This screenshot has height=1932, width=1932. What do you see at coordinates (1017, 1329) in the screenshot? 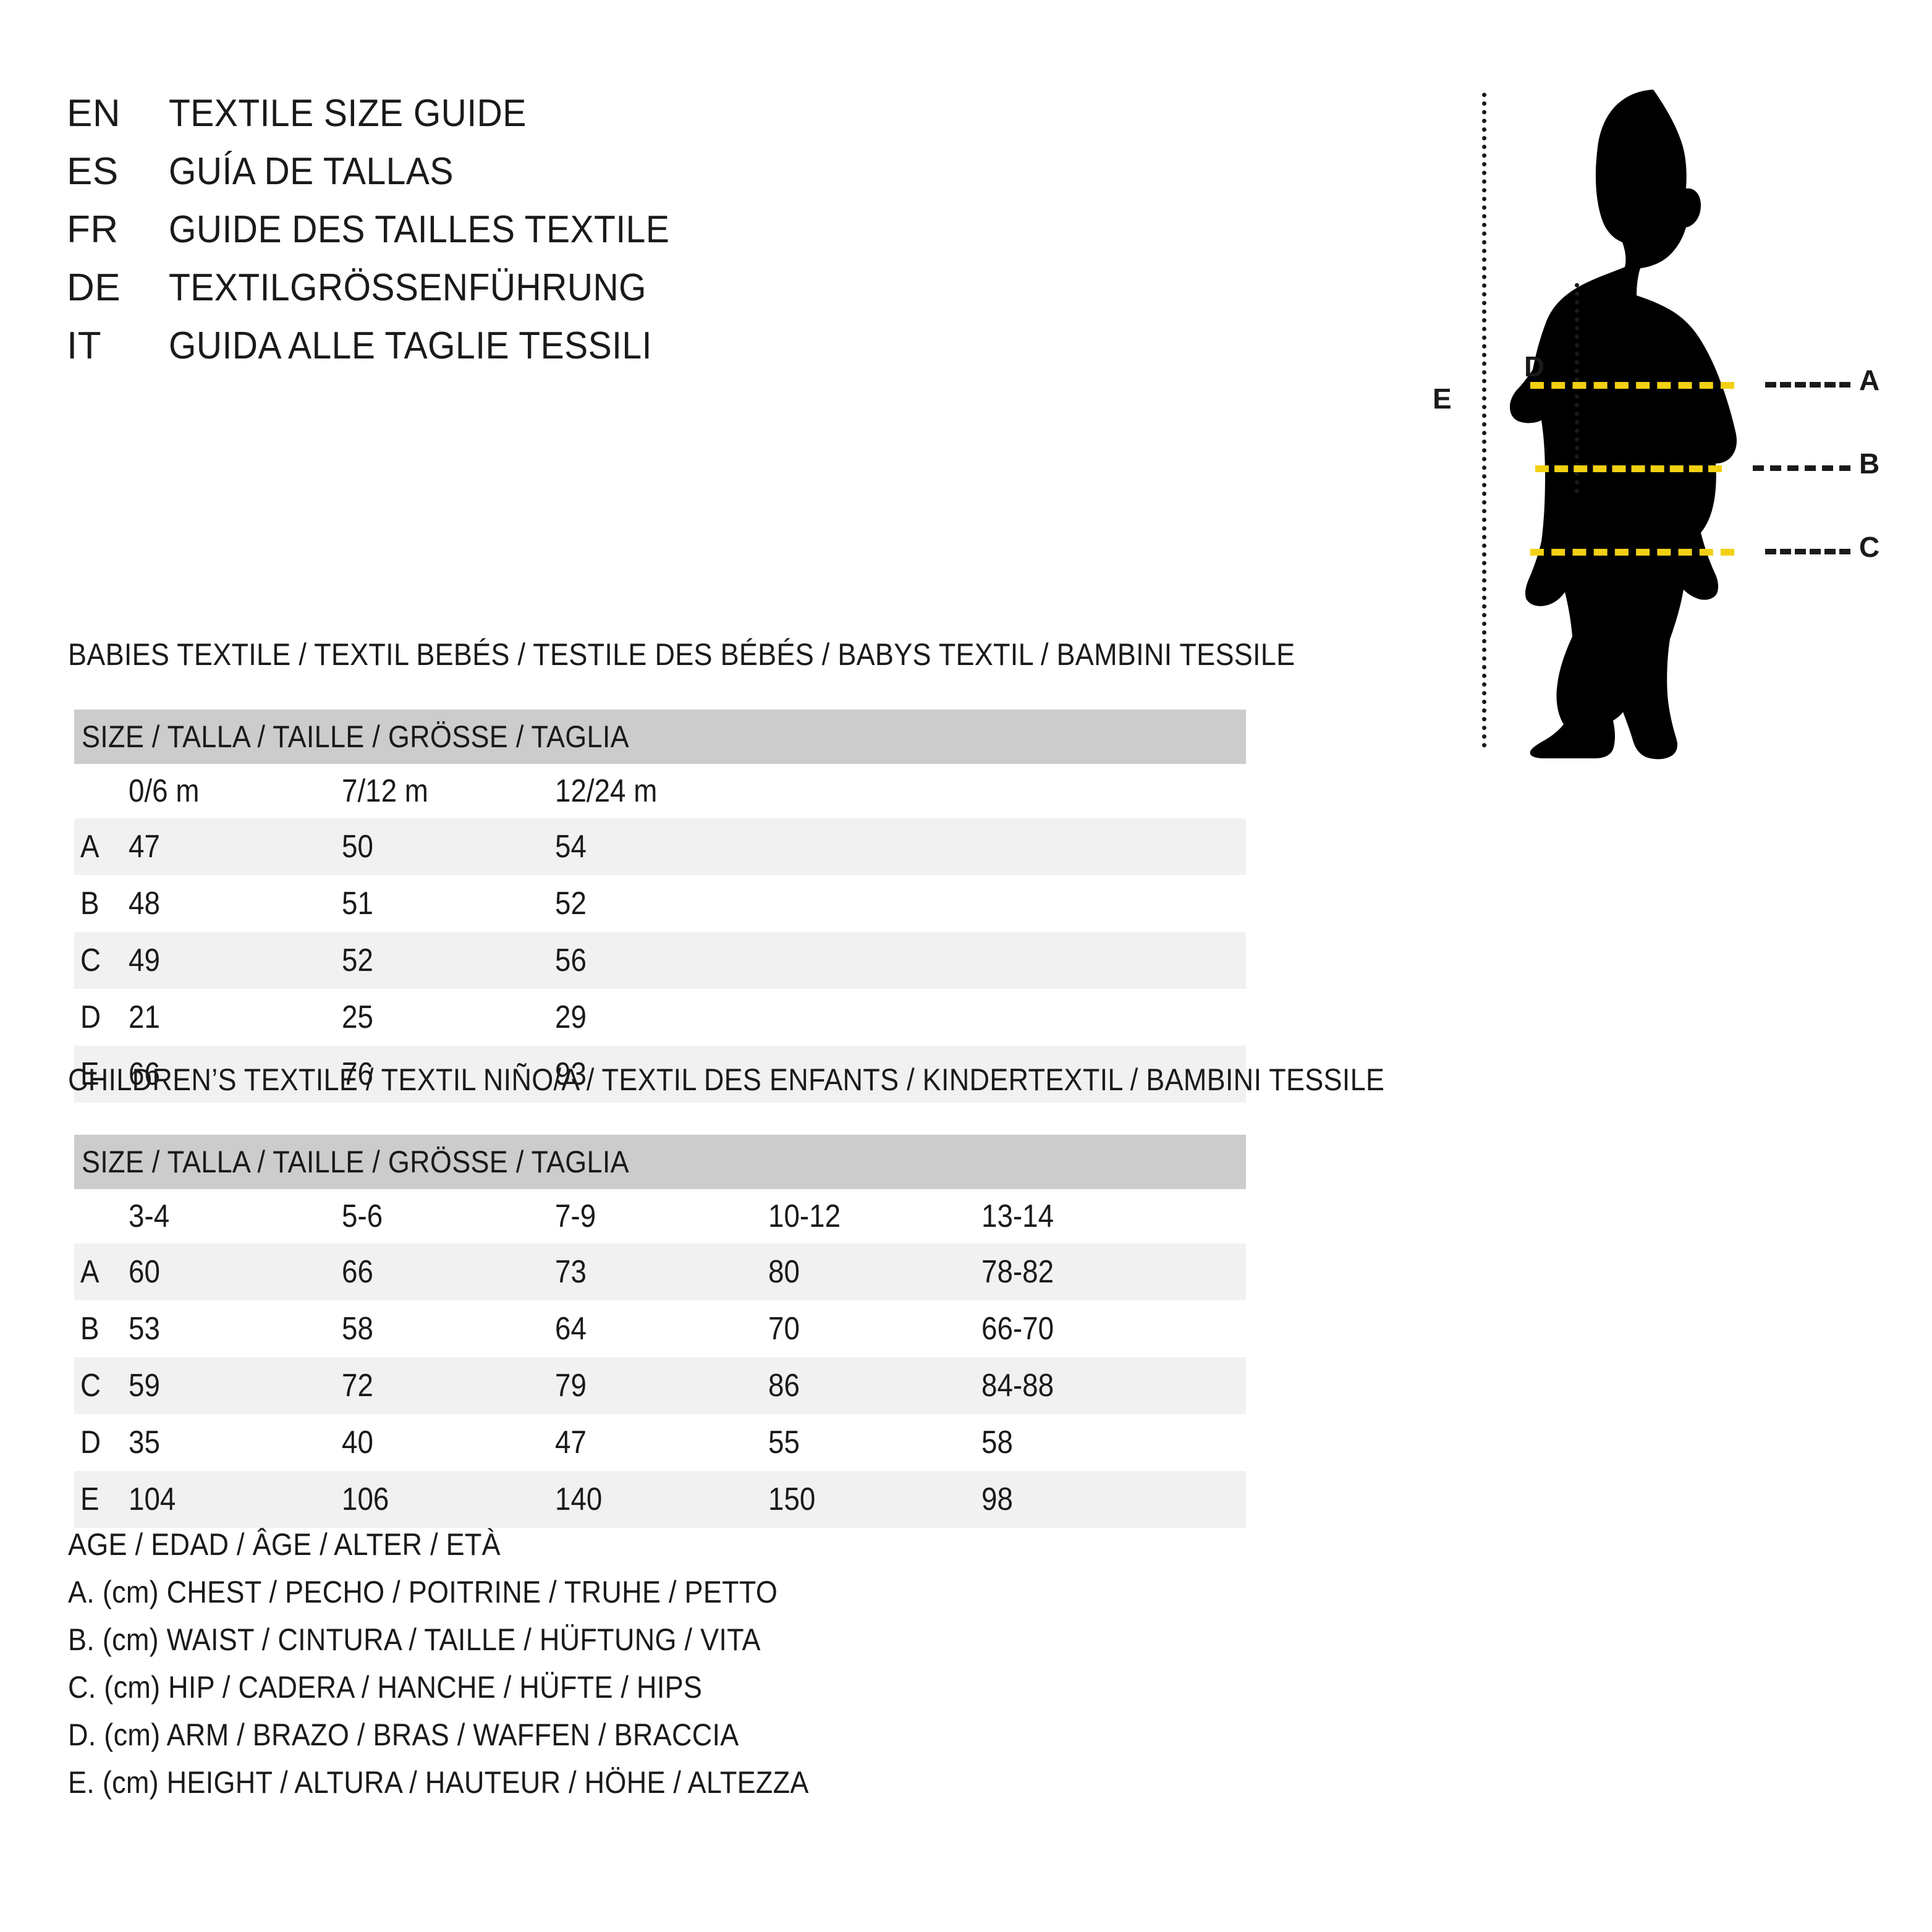
I see `children-cell-b-4: 66-70` at bounding box center [1017, 1329].